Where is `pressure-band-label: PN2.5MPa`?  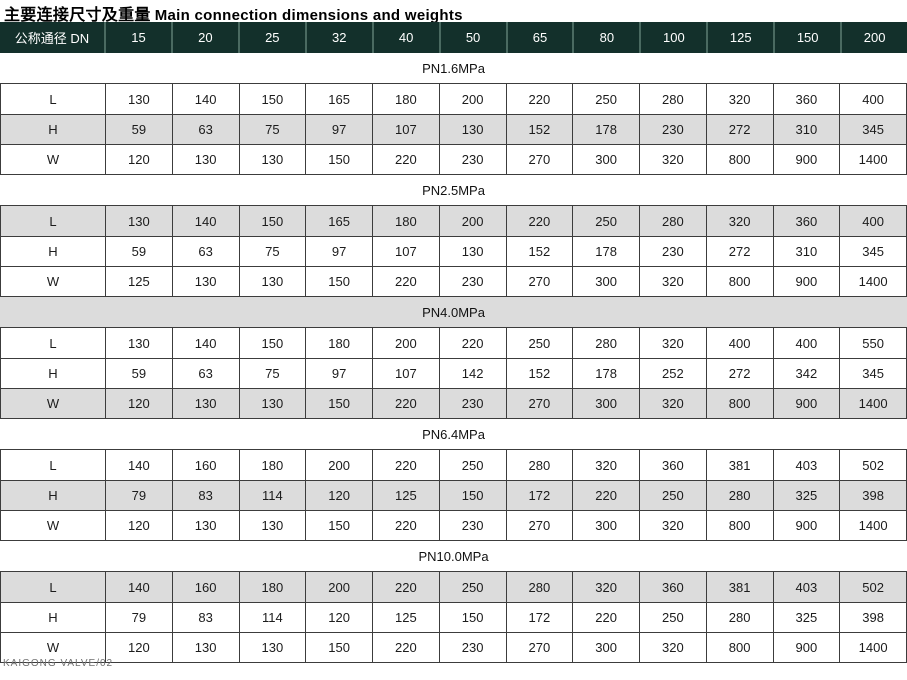
pressure-band-label: PN2.5MPa is located at coordinates (453, 190).